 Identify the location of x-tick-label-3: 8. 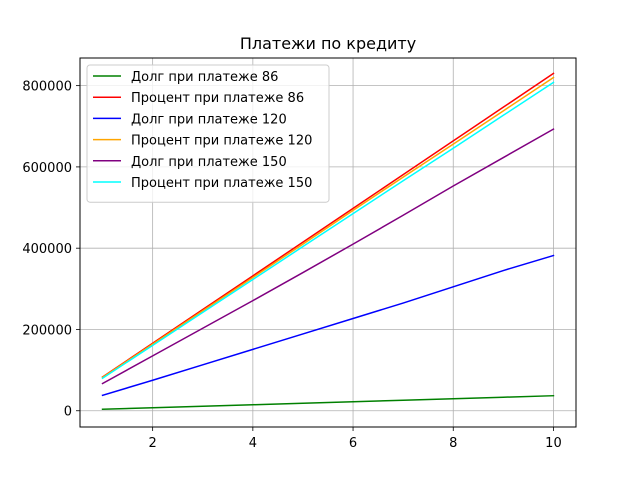
(453, 443).